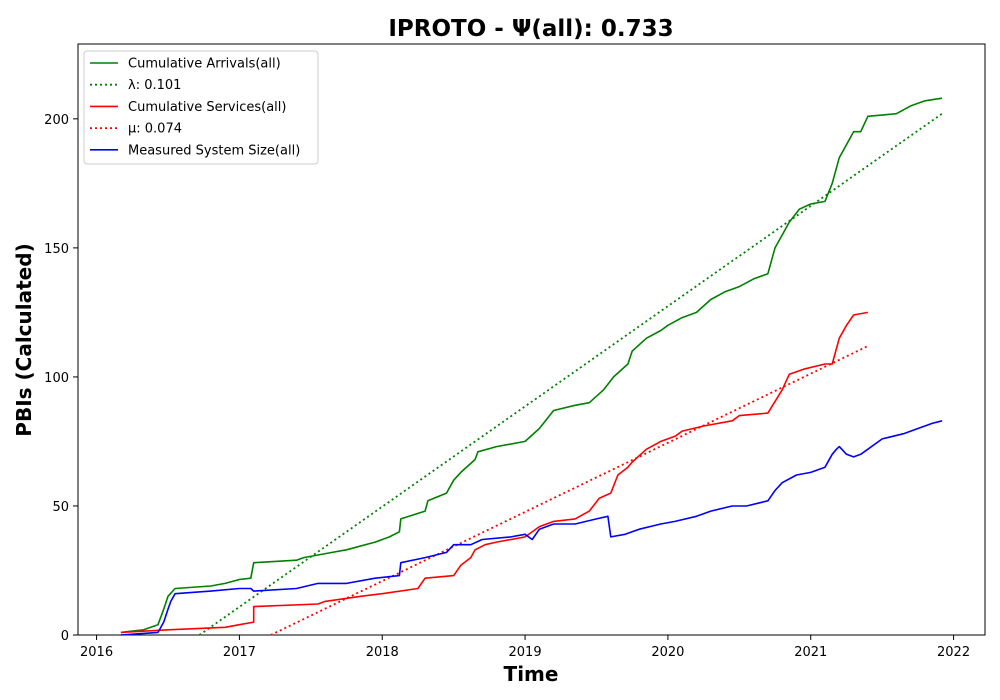 This screenshot has width=1000, height=700. I want to click on y-axis: 0 50 100 150 200, so click(61, 378).